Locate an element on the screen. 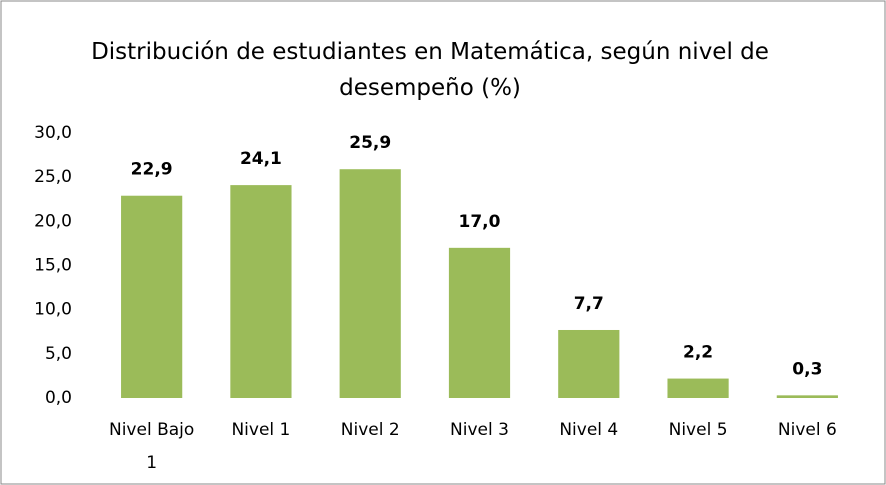 The image size is (886, 485). x-tick-label: Nivel 5 is located at coordinates (698, 430).